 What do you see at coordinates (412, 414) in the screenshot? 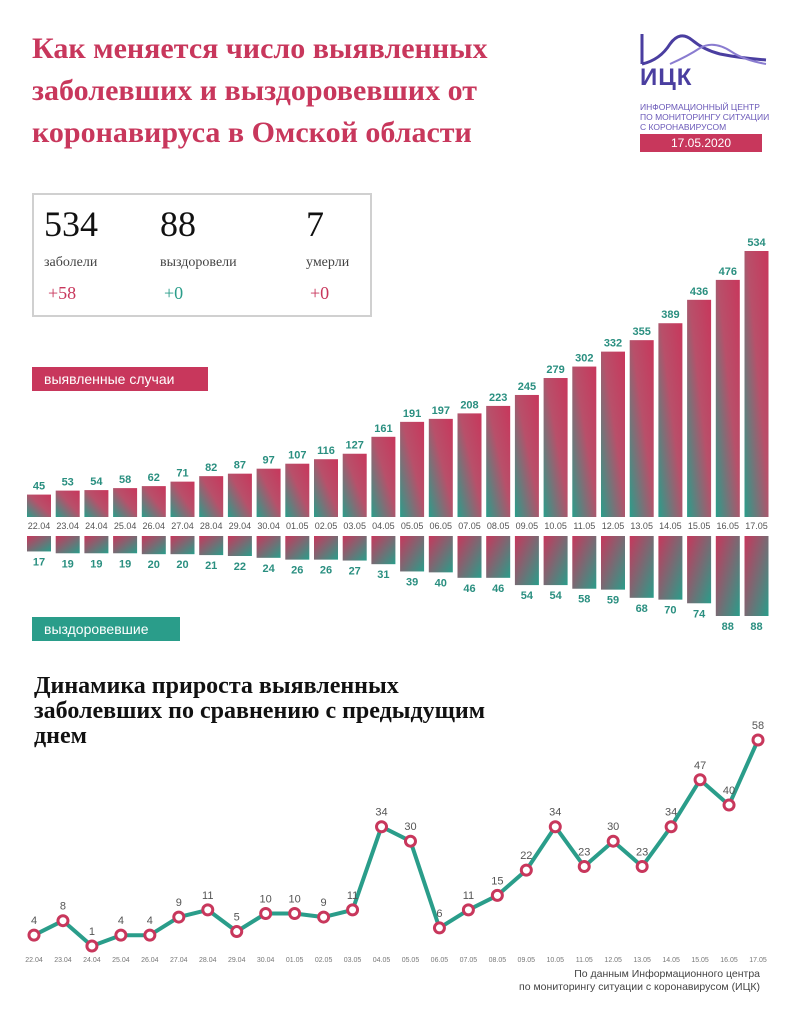
I see `cases-value-label: 191` at bounding box center [412, 414].